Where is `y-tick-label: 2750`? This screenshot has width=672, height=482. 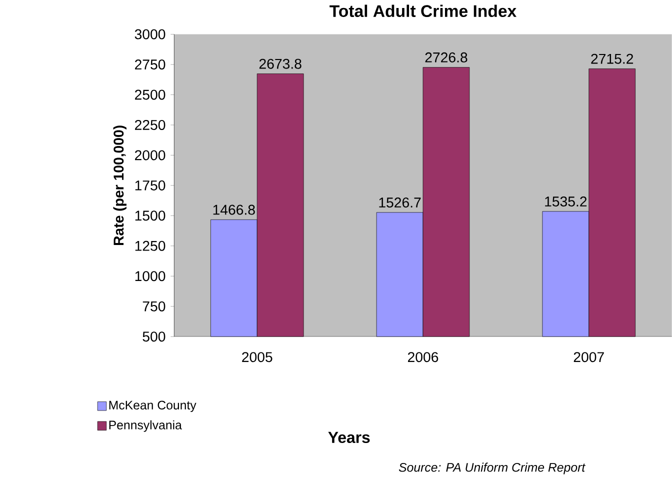 y-tick-label: 2750 is located at coordinates (150, 65).